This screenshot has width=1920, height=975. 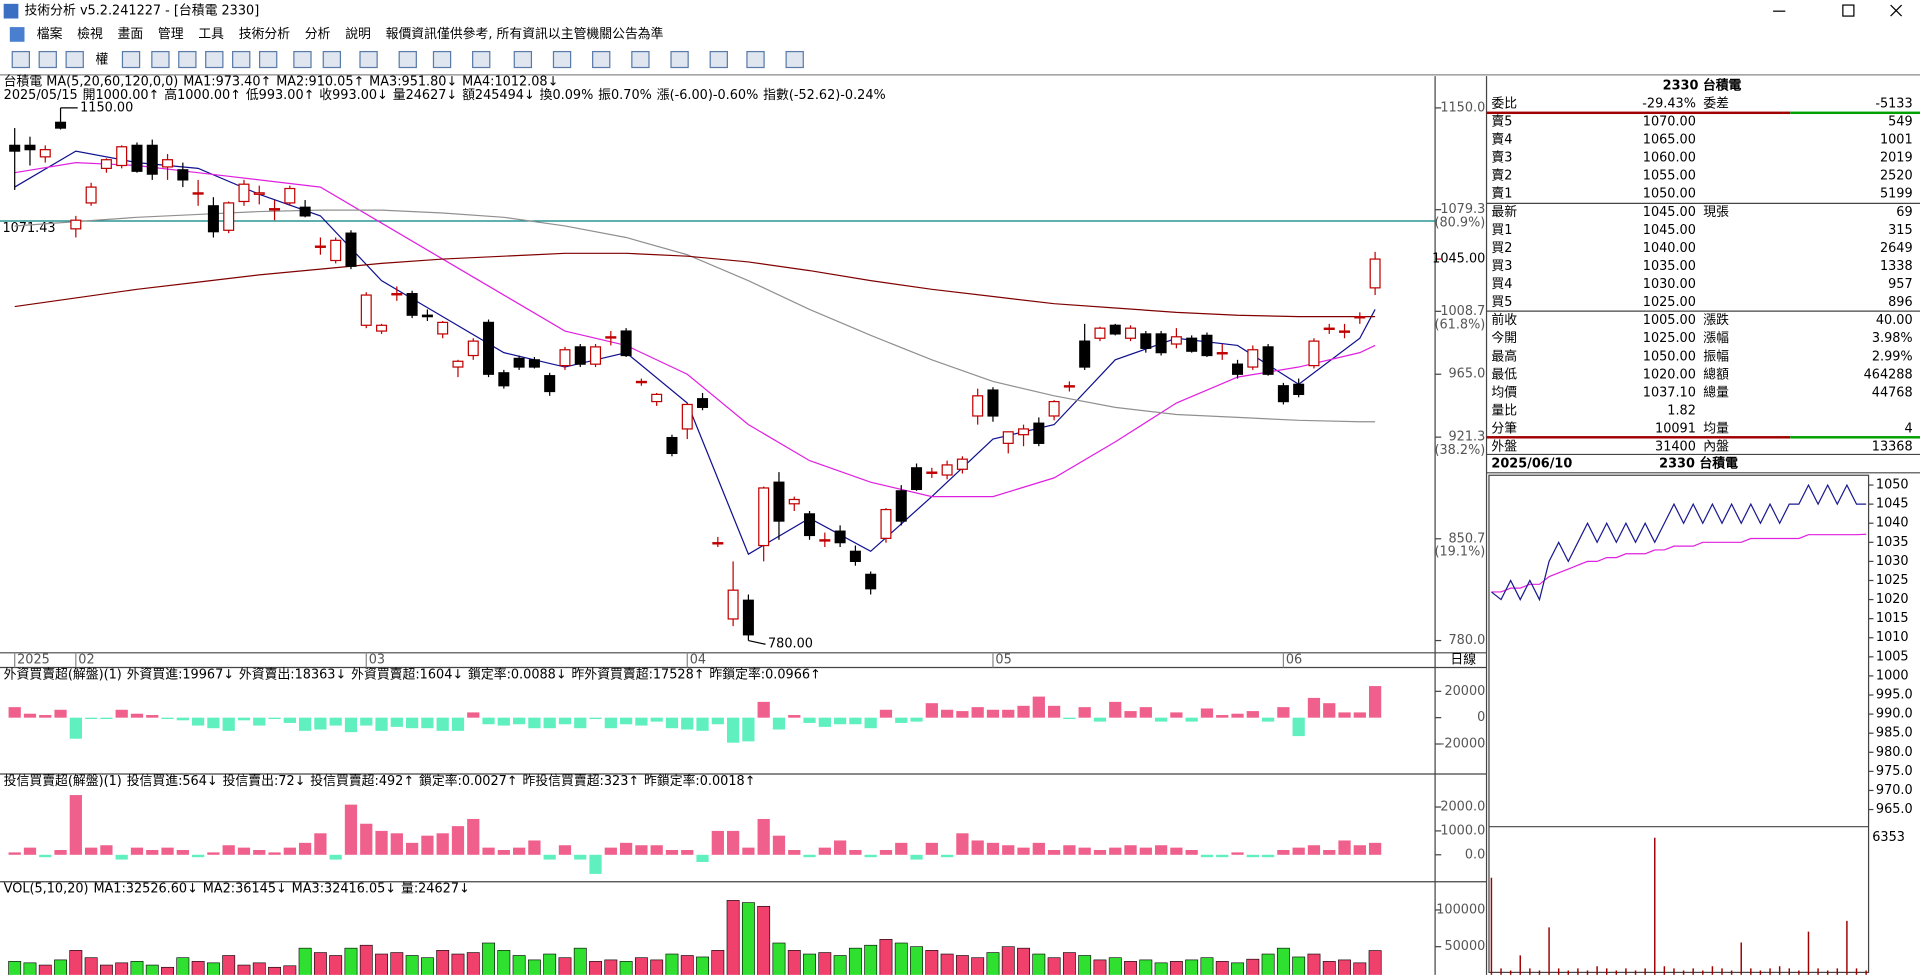 What do you see at coordinates (1467, 538) in the screenshot?
I see `y-tick-label: 850.7` at bounding box center [1467, 538].